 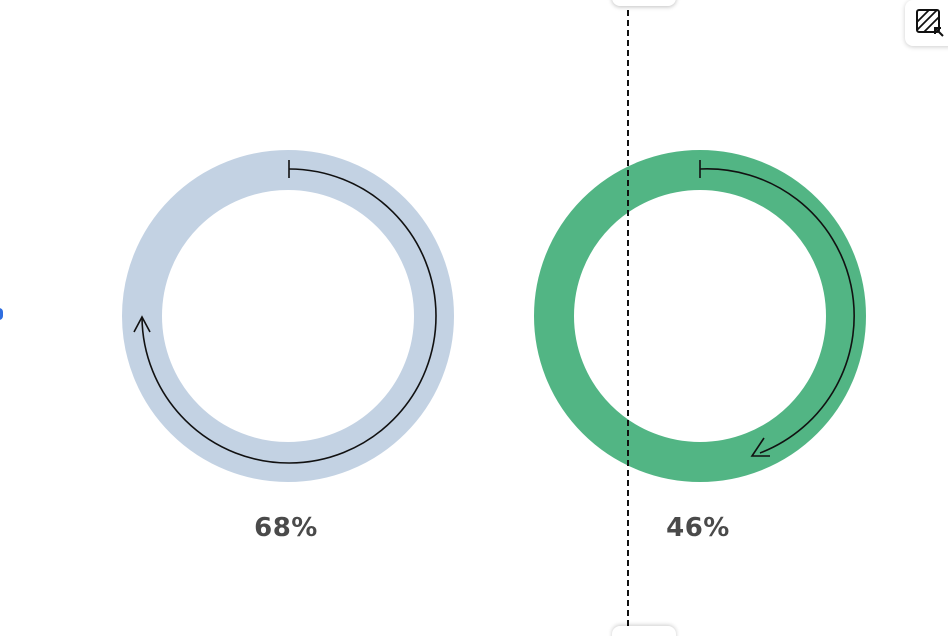 I want to click on divider-handle-top, so click(x=644, y=3).